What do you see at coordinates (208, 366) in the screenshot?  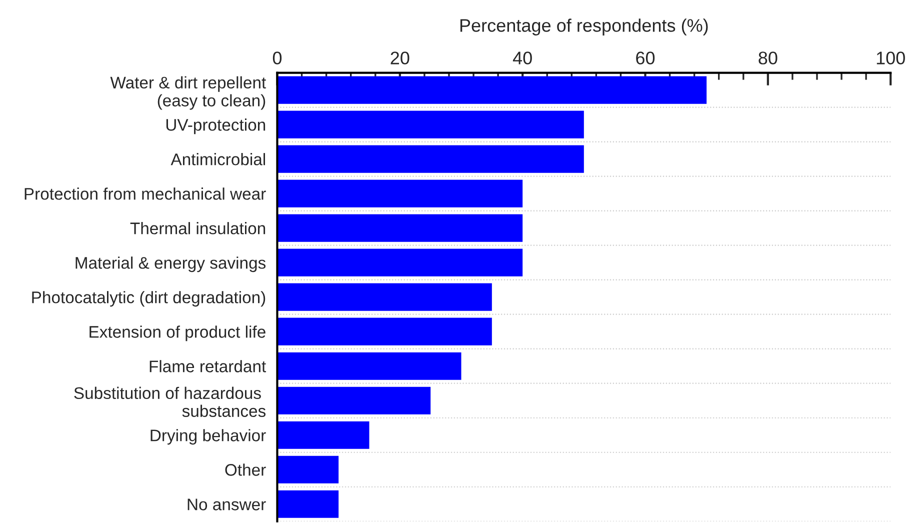 I see `y-tick-label: Flame retardant` at bounding box center [208, 366].